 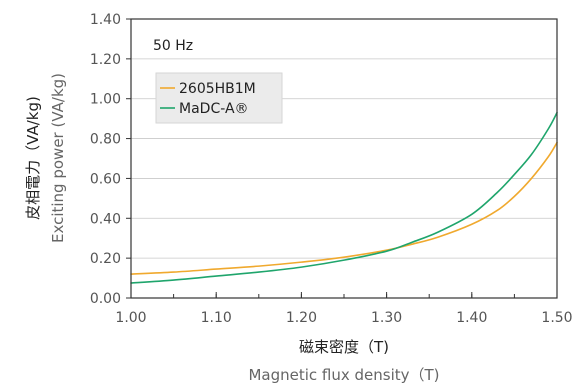 What do you see at coordinates (173, 46) in the screenshot?
I see `frequency-annotation: 50 Hz` at bounding box center [173, 46].